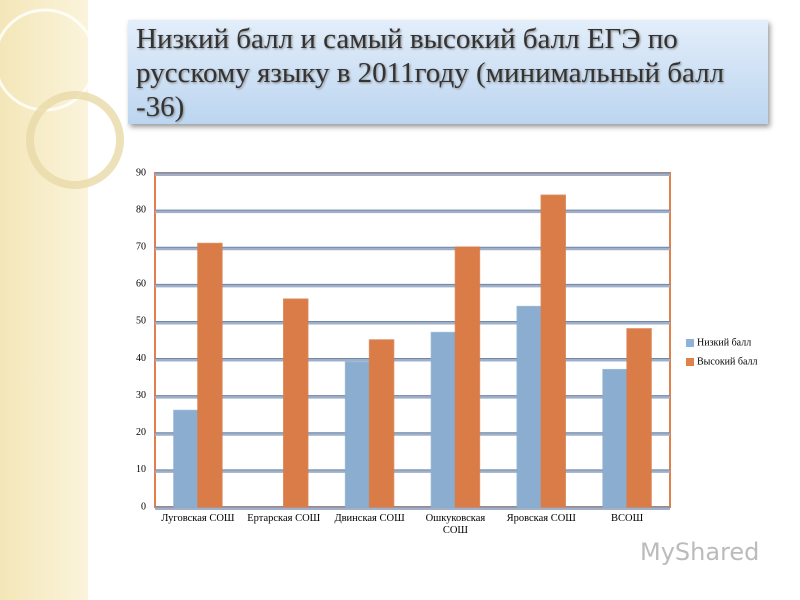 This screenshot has width=800, height=600. What do you see at coordinates (727, 361) in the screenshot?
I see `legend-label: Высокий балл` at bounding box center [727, 361].